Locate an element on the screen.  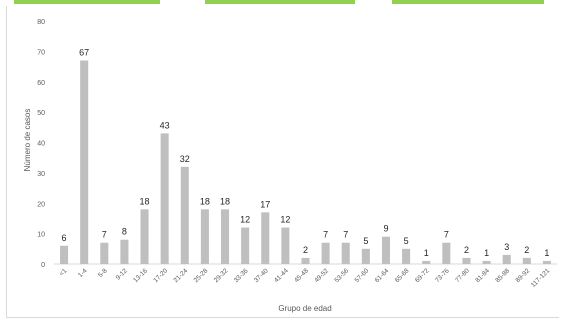
x-axis-label: Grupo de edad is located at coordinates (304, 308).